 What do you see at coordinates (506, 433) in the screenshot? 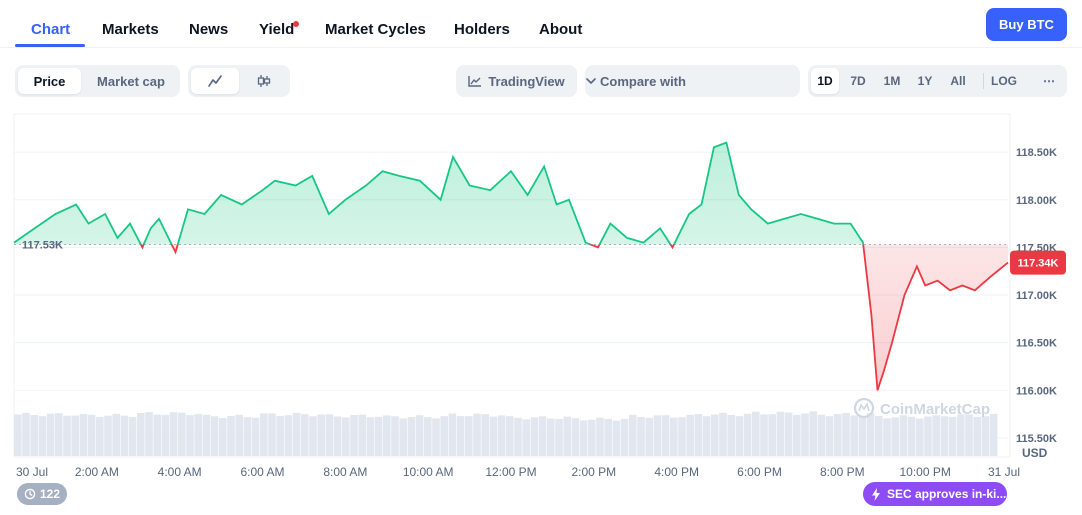
I see `volume-bars` at bounding box center [506, 433].